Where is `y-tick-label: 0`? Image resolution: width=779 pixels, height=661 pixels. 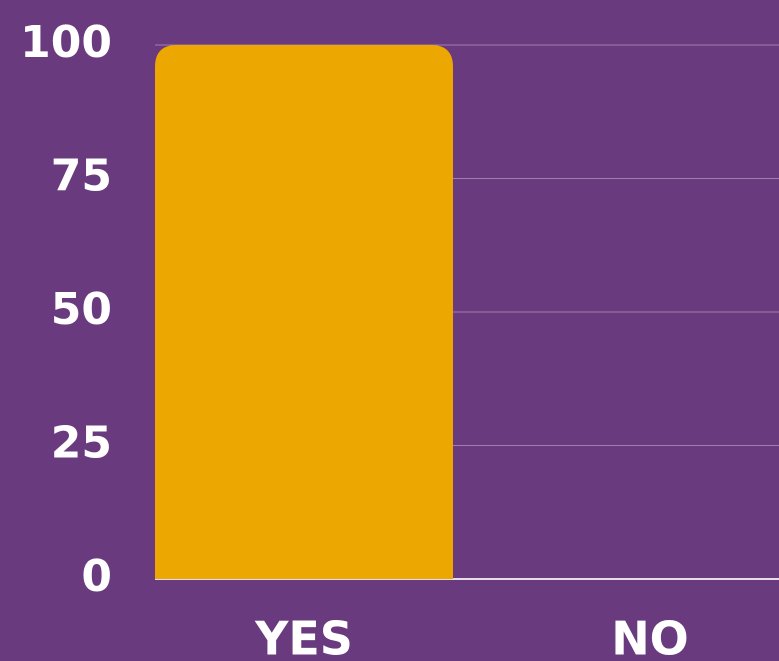
y-tick-label: 0 is located at coordinates (96, 576).